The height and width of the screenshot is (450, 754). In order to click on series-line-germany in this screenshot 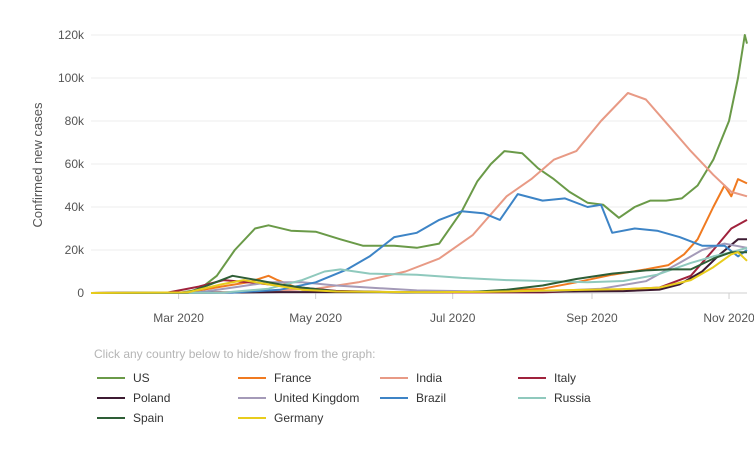, I will do `click(419, 272)`.